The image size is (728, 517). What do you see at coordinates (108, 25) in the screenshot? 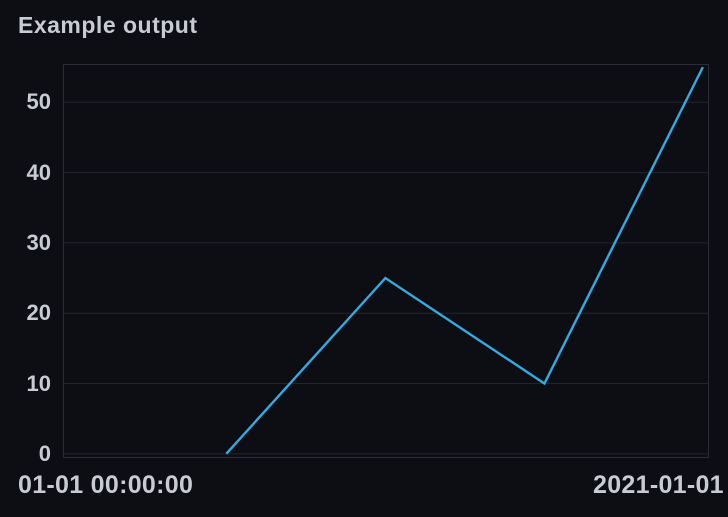
I see `chart-title: Example output` at bounding box center [108, 25].